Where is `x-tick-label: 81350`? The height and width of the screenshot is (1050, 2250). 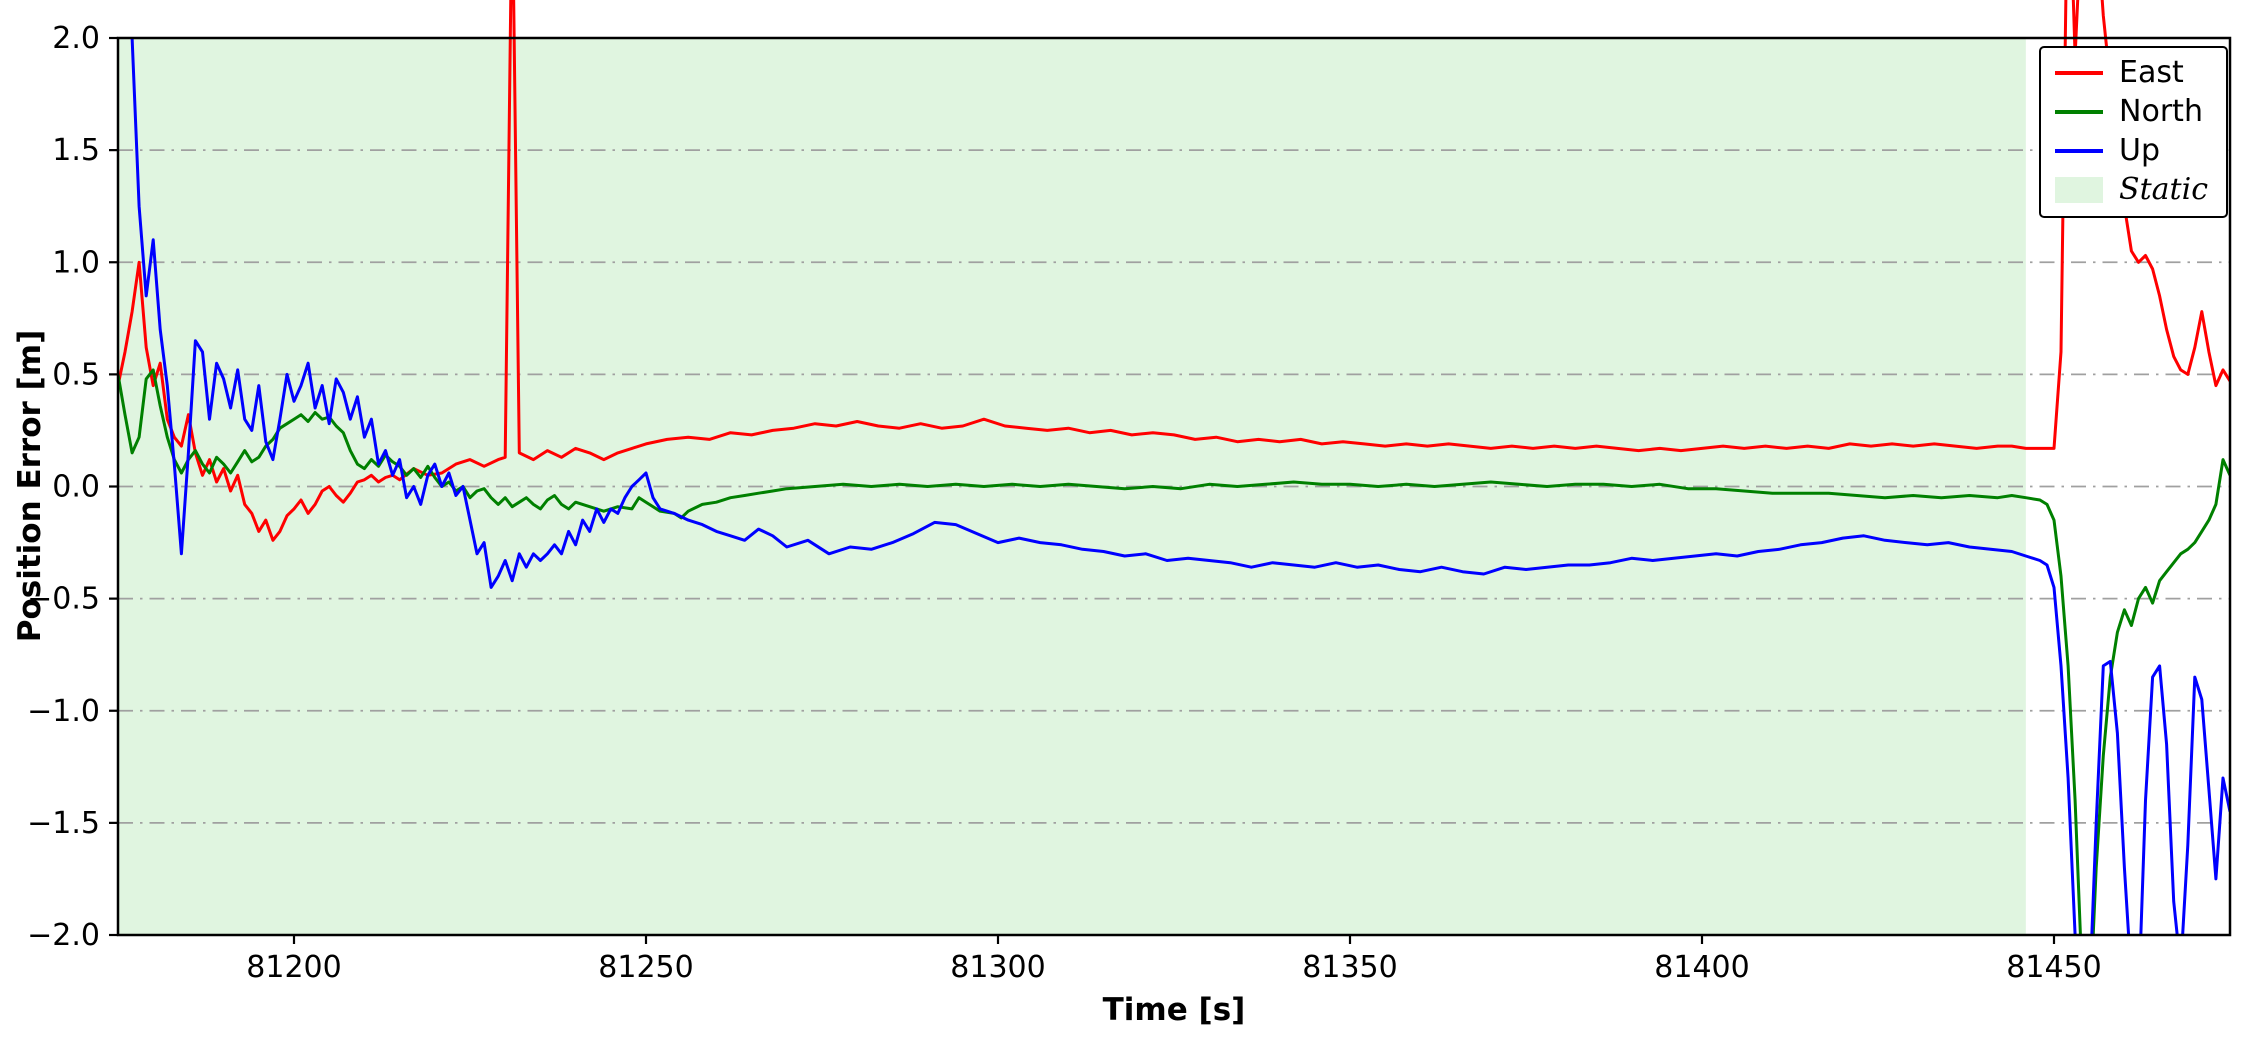 x-tick-label: 81350 is located at coordinates (1349, 967).